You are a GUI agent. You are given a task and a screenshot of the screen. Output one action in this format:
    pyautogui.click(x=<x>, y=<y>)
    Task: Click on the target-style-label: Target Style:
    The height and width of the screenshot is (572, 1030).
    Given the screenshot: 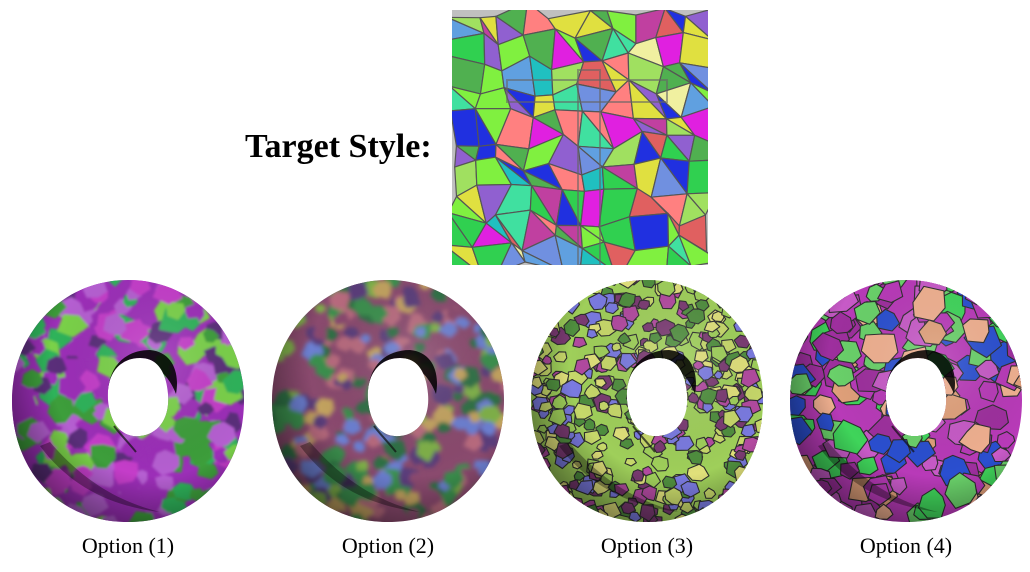 What is the action you would take?
    pyautogui.click(x=338, y=146)
    